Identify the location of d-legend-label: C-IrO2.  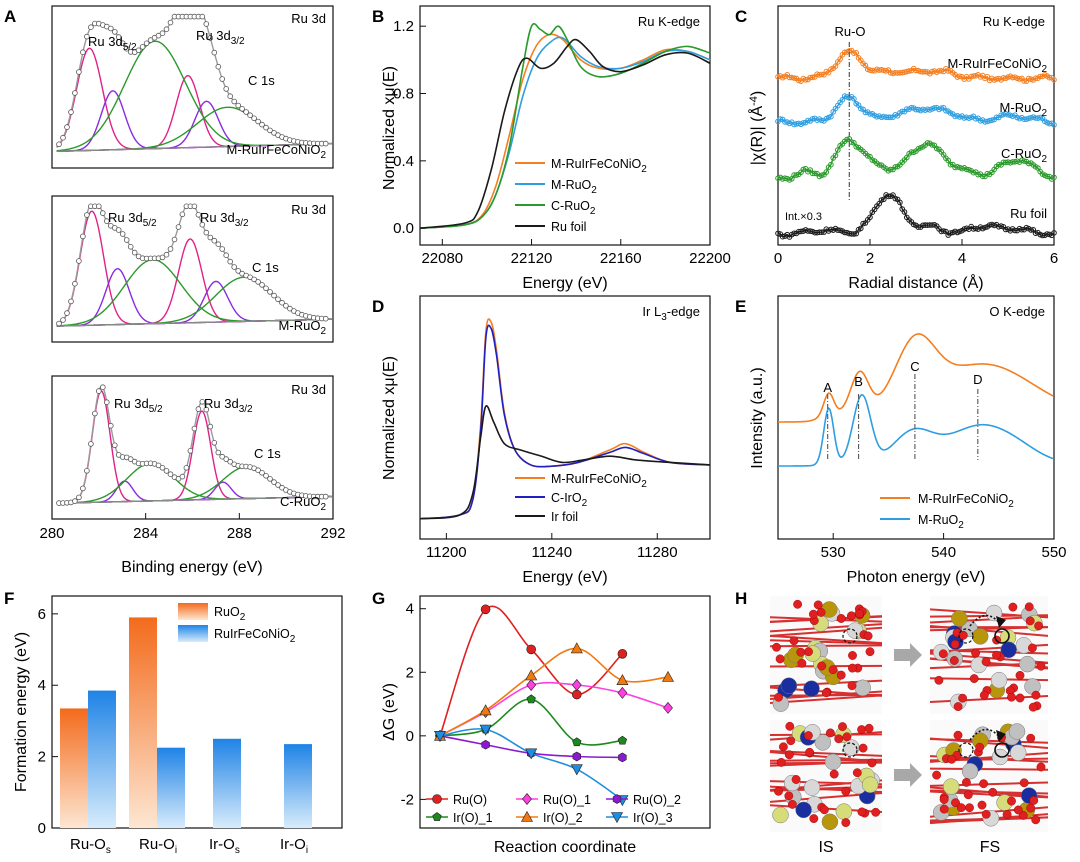
(569, 500).